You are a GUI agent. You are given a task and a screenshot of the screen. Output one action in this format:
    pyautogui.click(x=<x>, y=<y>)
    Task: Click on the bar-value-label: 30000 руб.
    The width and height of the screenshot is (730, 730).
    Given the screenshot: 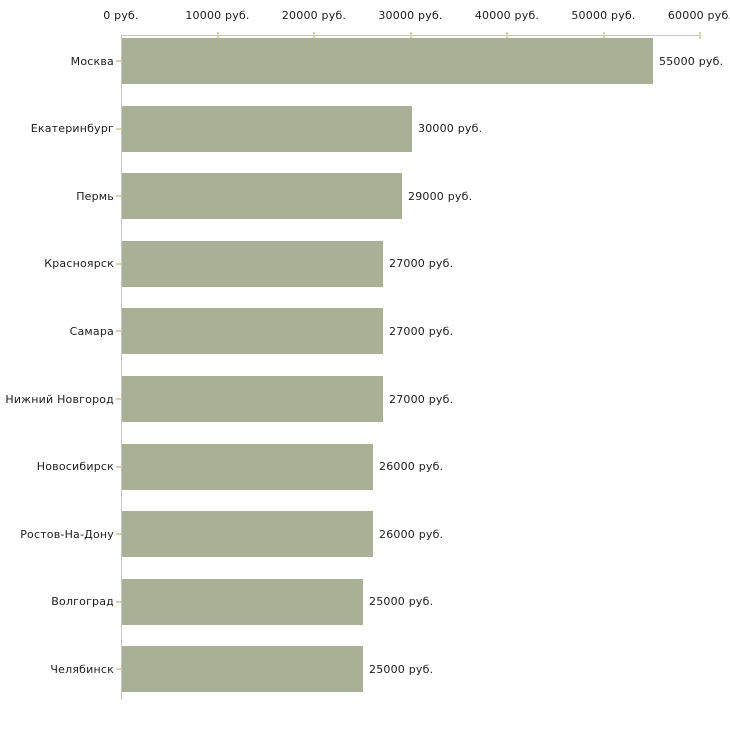 What is the action you would take?
    pyautogui.click(x=450, y=129)
    